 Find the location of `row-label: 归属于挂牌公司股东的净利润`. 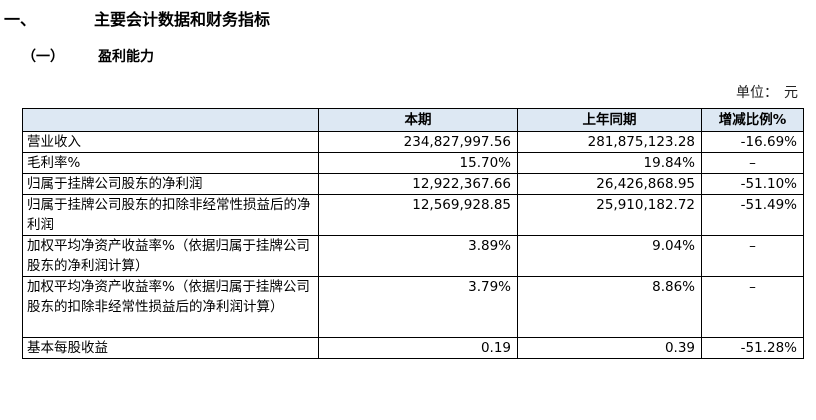

row-label: 归属于挂牌公司股东的净利润 is located at coordinates (170, 184).